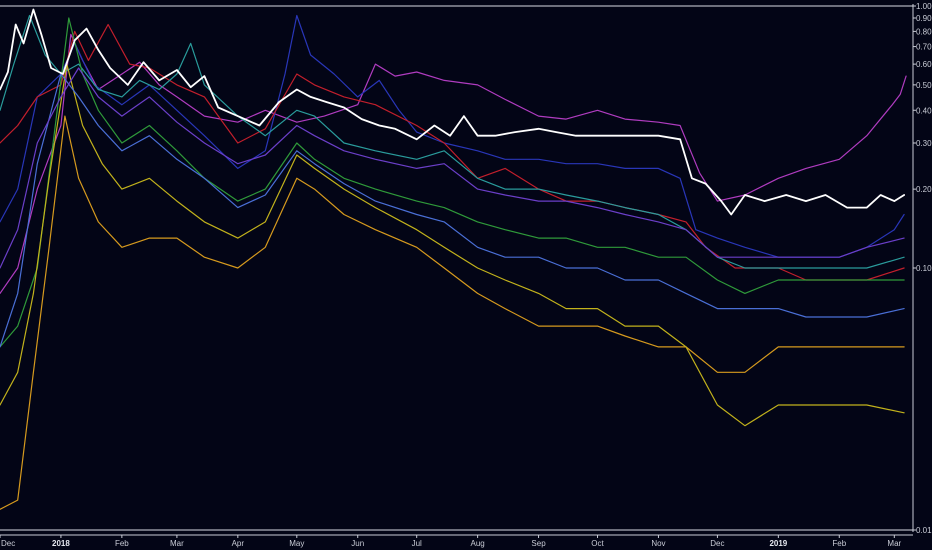 Image resolution: width=932 pixels, height=550 pixels. I want to click on y-tick-label: 0.90, so click(924, 18).